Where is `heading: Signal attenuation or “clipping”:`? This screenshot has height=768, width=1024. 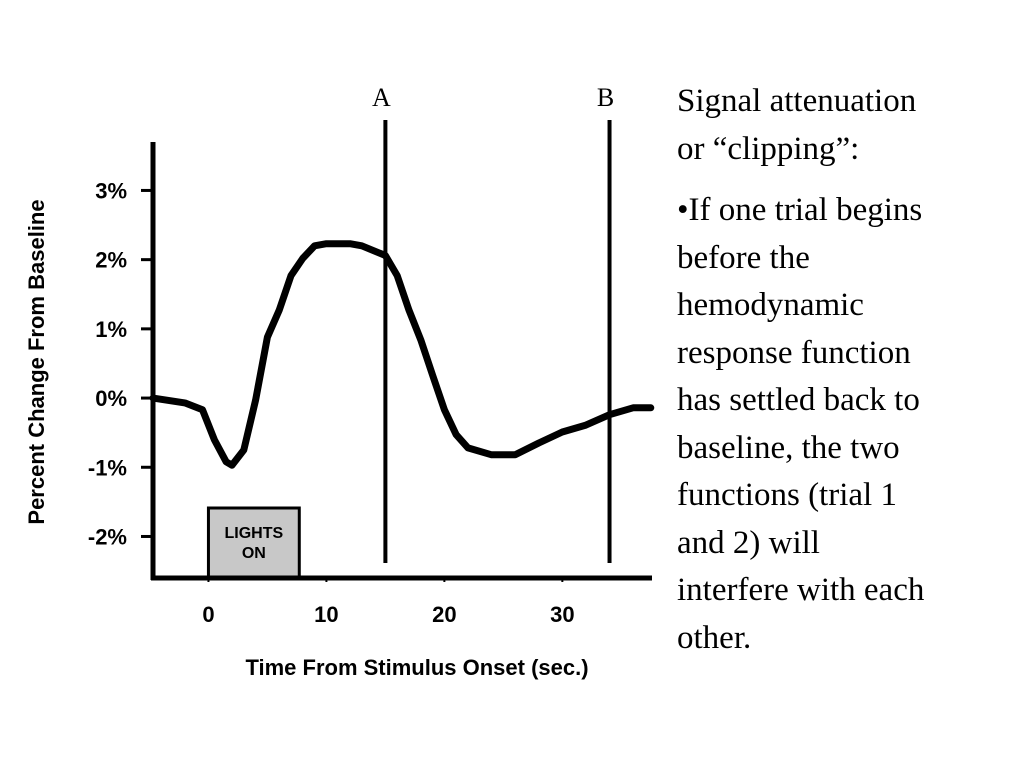
heading: Signal attenuation or “clipping”: is located at coordinates (847, 125).